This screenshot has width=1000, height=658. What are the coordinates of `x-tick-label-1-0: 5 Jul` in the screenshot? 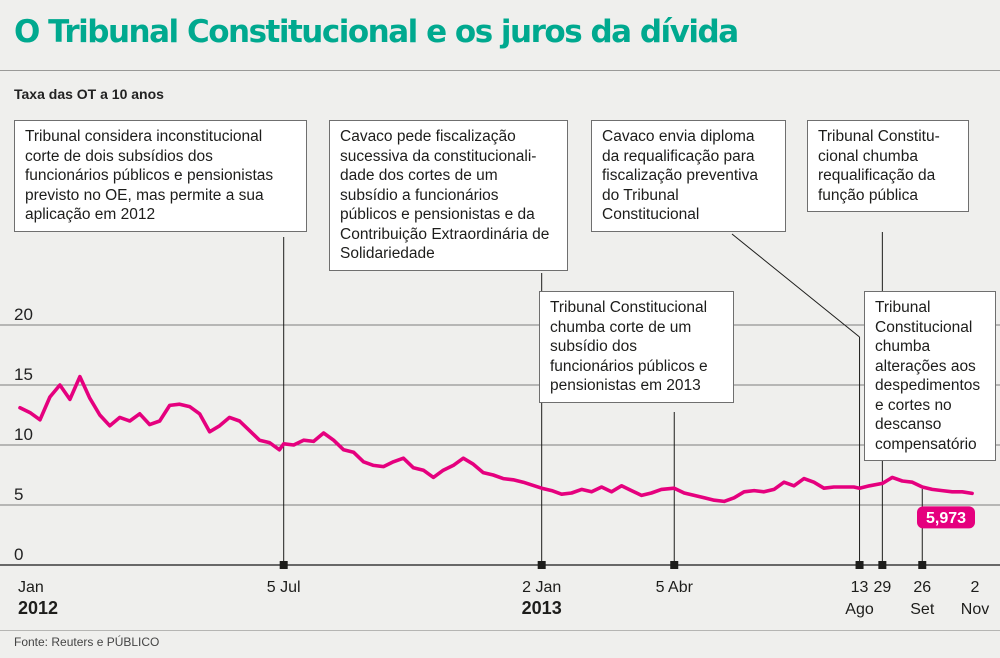 It's located at (284, 587).